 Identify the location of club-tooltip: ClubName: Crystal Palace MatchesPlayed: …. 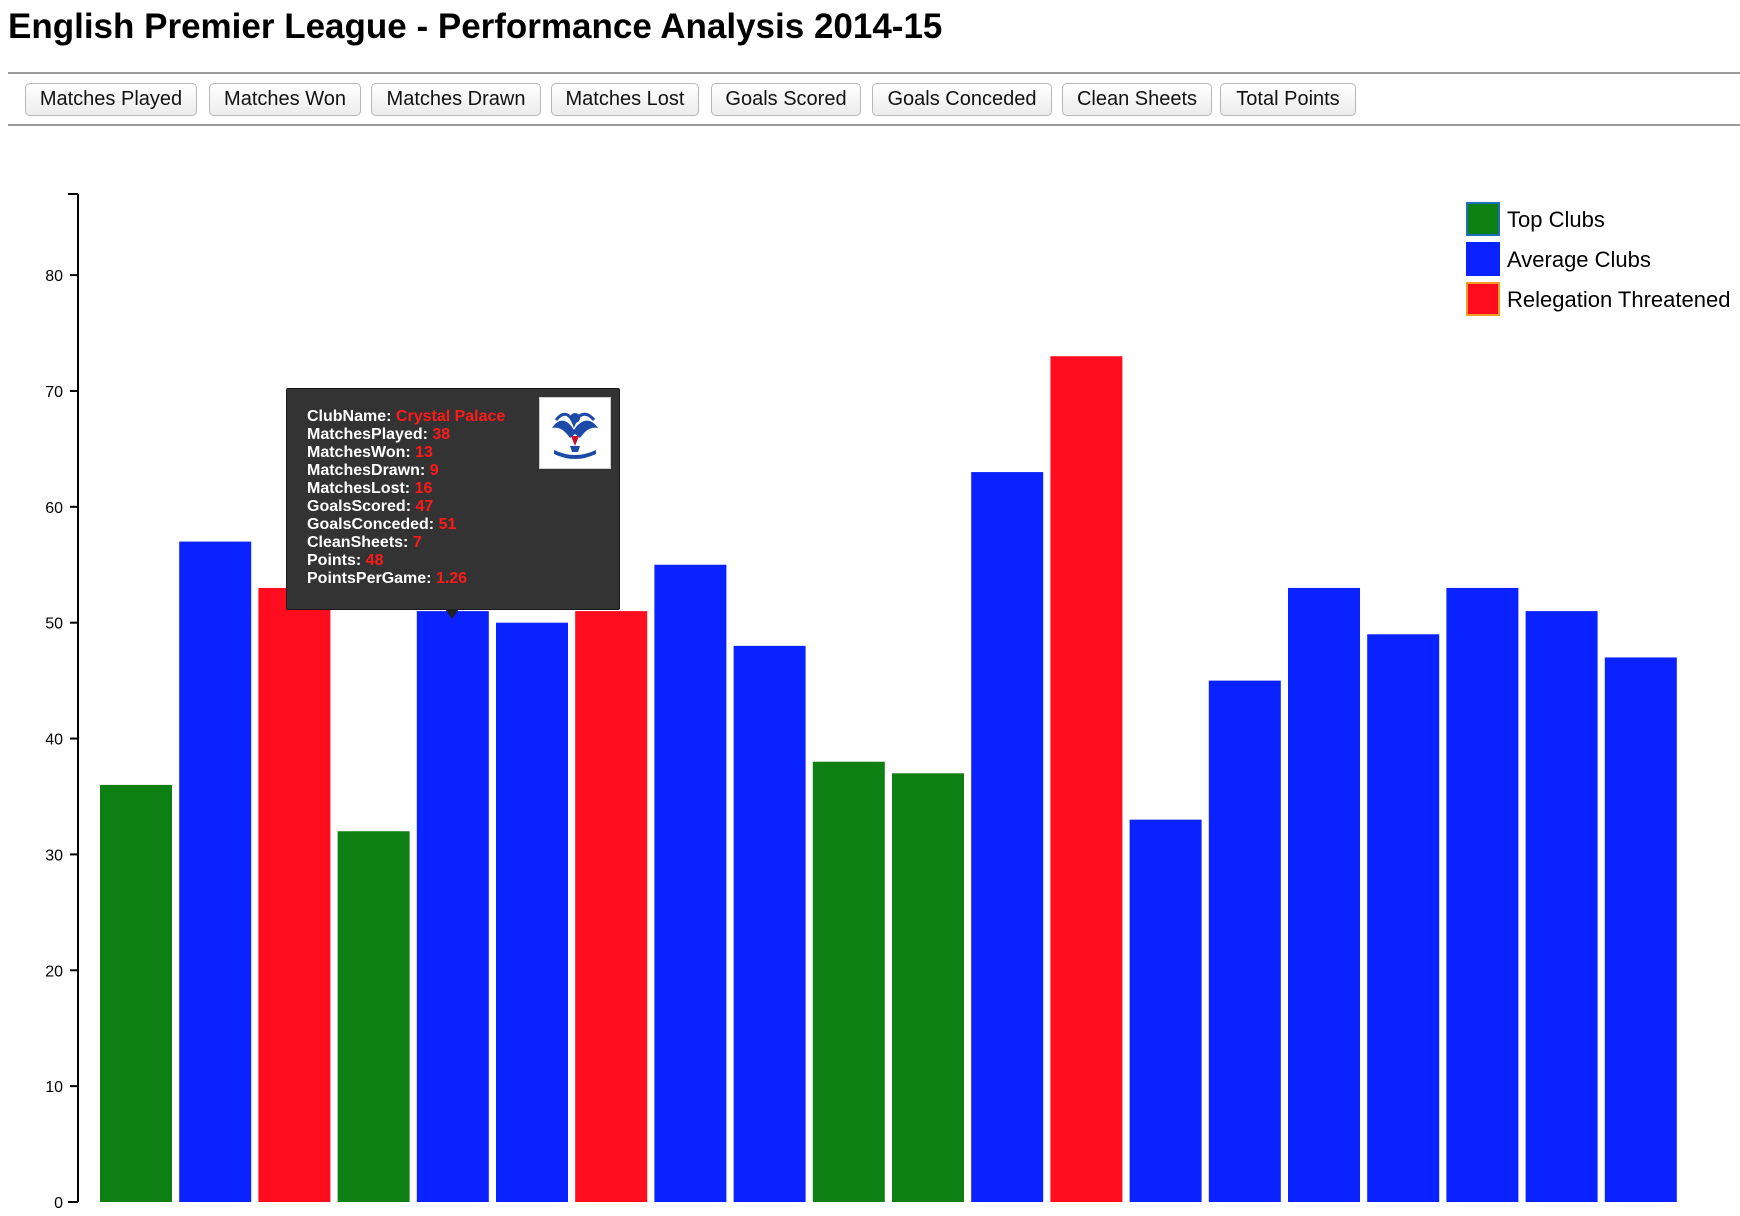
(453, 499).